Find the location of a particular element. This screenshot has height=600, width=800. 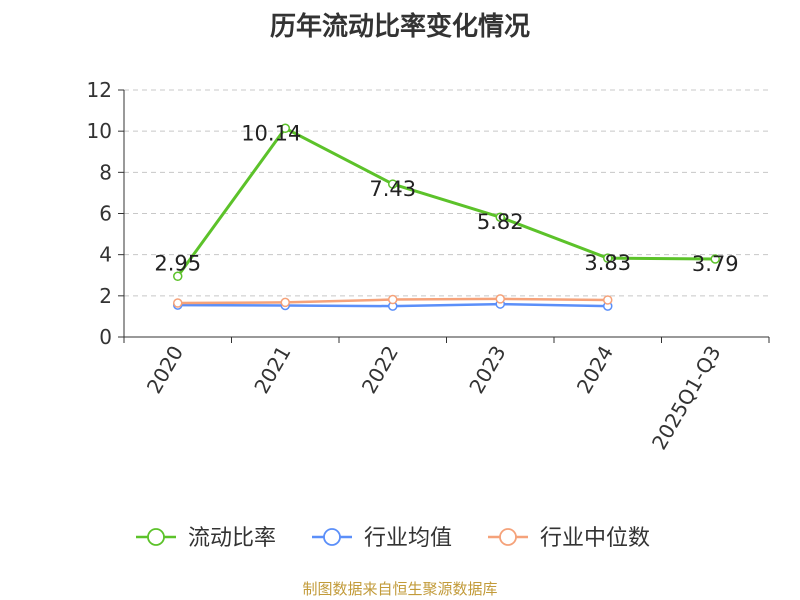

data-label: 5.82 is located at coordinates (500, 222).